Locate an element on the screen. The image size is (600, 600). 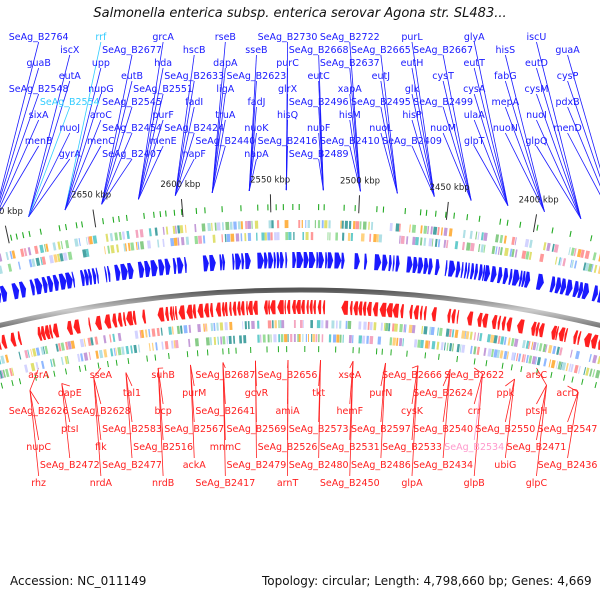
gene-label: purF is located at coordinates (162, 115).